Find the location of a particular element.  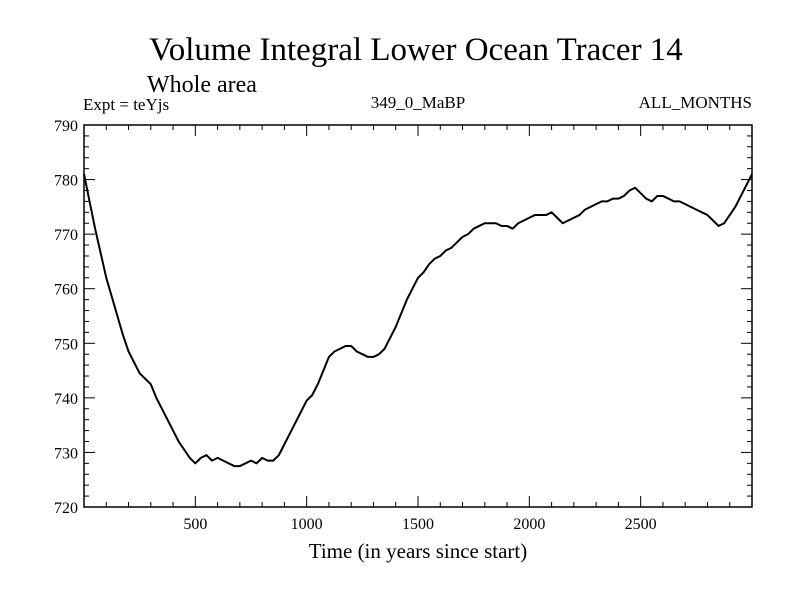

y-tick-label: 760 is located at coordinates (66, 290).